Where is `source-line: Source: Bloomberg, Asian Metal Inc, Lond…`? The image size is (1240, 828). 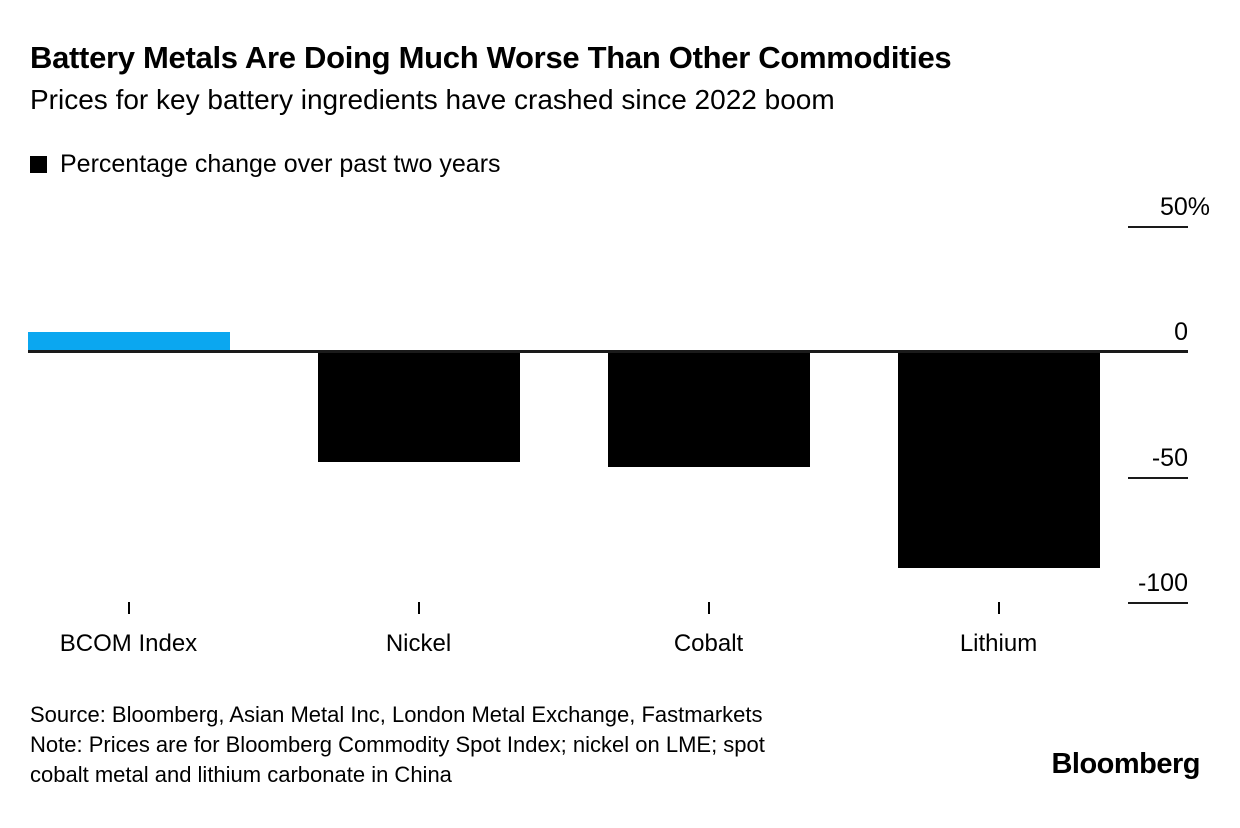
source-line: Source: Bloomberg, Asian Metal Inc, Lond… is located at coordinates (396, 714).